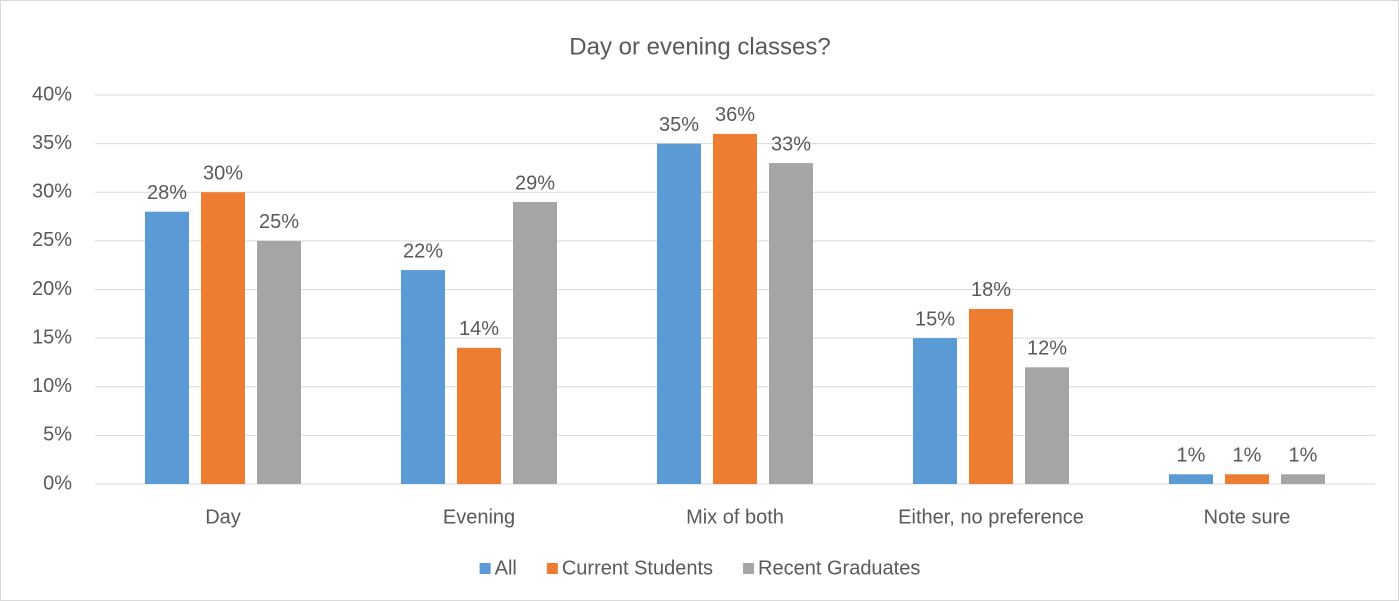 The height and width of the screenshot is (601, 1399). I want to click on data-label: 36%, so click(735, 115).